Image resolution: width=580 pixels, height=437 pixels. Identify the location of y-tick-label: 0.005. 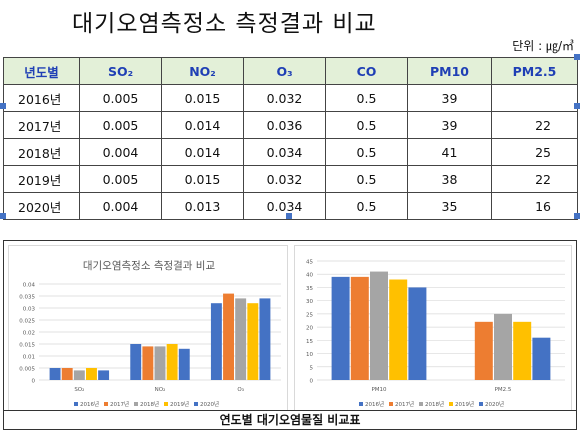
(27, 370).